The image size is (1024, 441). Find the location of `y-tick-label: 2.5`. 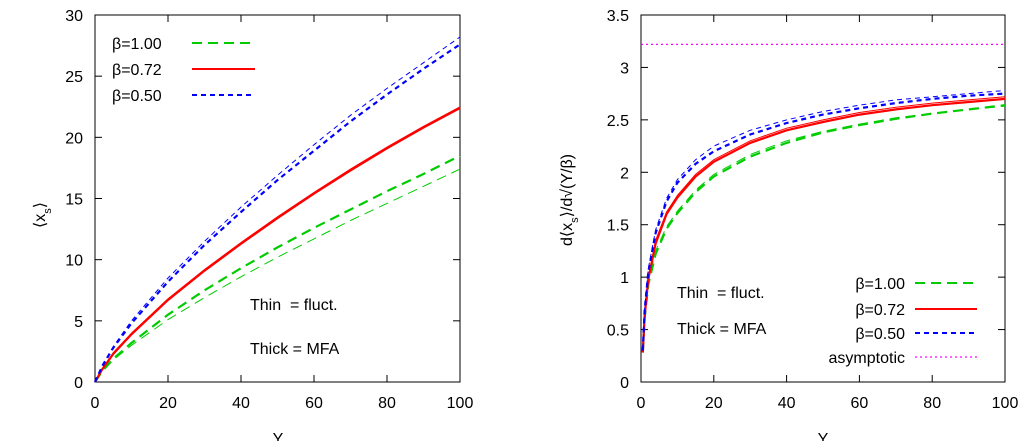

y-tick-label: 2.5 is located at coordinates (618, 121).